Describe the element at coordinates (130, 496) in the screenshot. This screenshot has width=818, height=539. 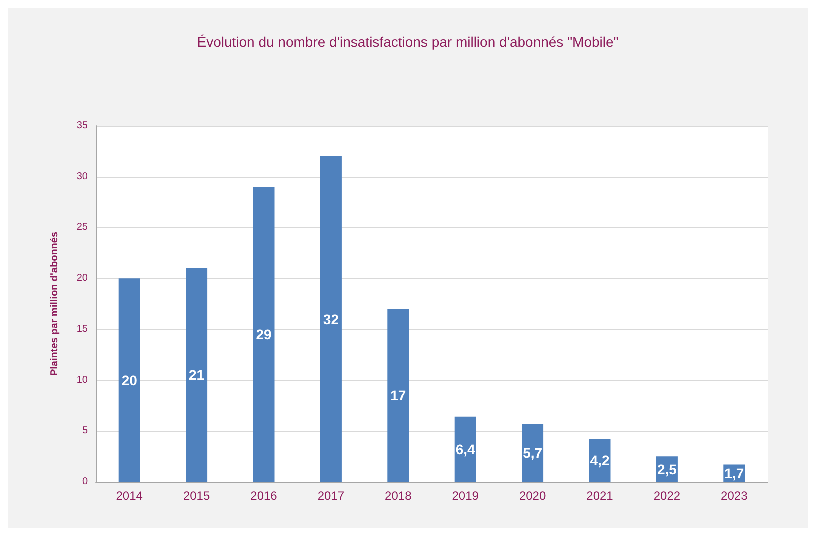
I see `x-tick-label: 2014` at that location.